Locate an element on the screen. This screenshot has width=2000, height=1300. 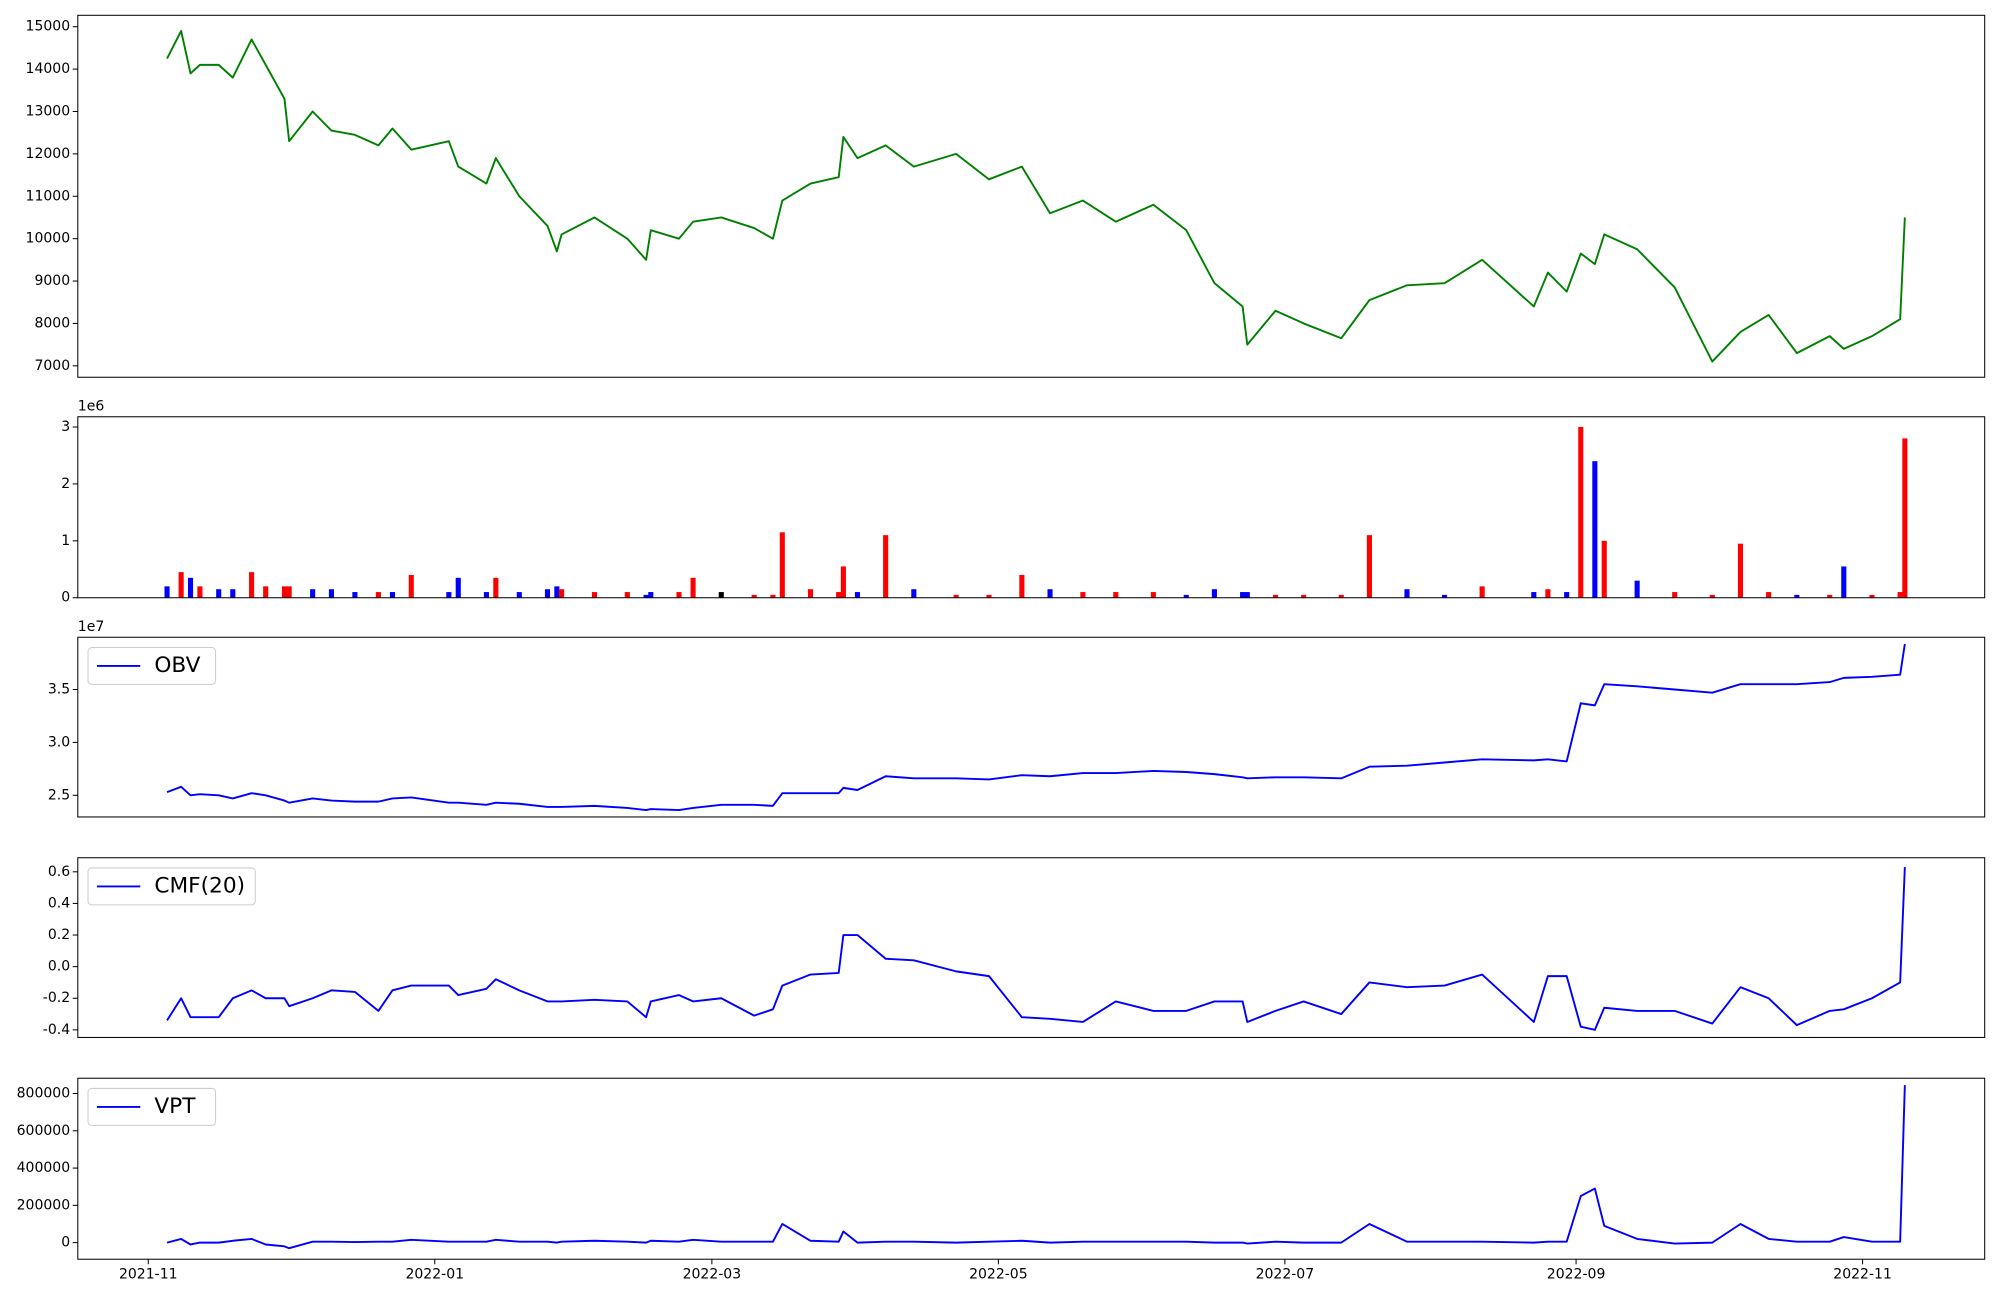
axis-offset-label: 1e7 is located at coordinates (91, 627).